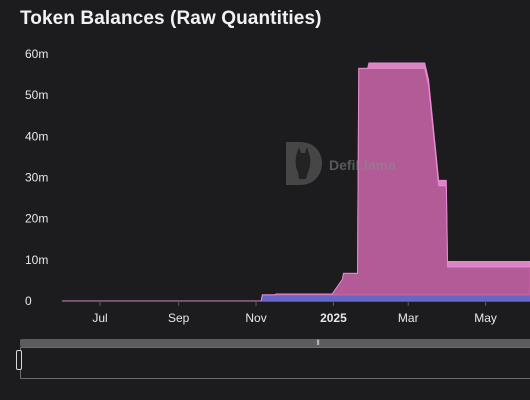 This screenshot has width=530, height=400. I want to click on defillama-watermark: DefiLlama, so click(341, 163).